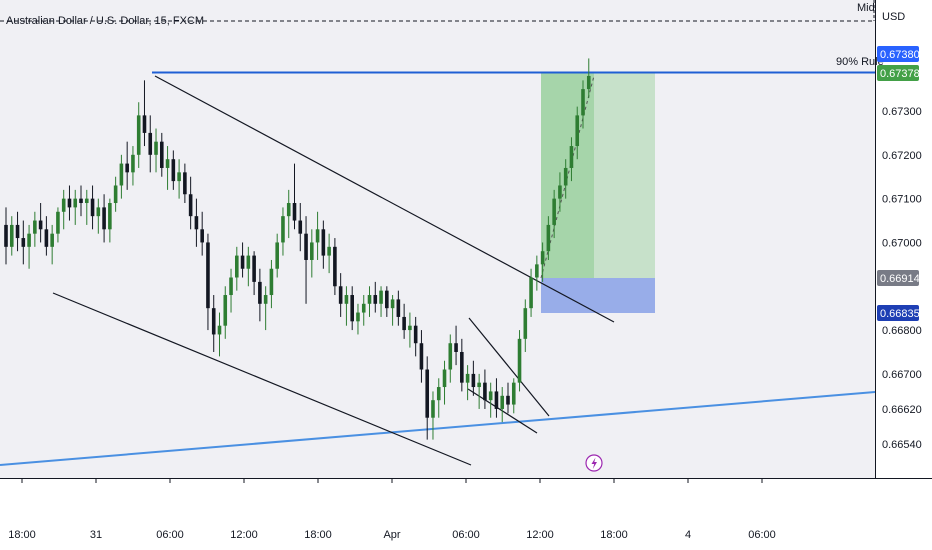 The image size is (932, 550). What do you see at coordinates (898, 313) in the screenshot?
I see `price-badge: 0.66835` at bounding box center [898, 313].